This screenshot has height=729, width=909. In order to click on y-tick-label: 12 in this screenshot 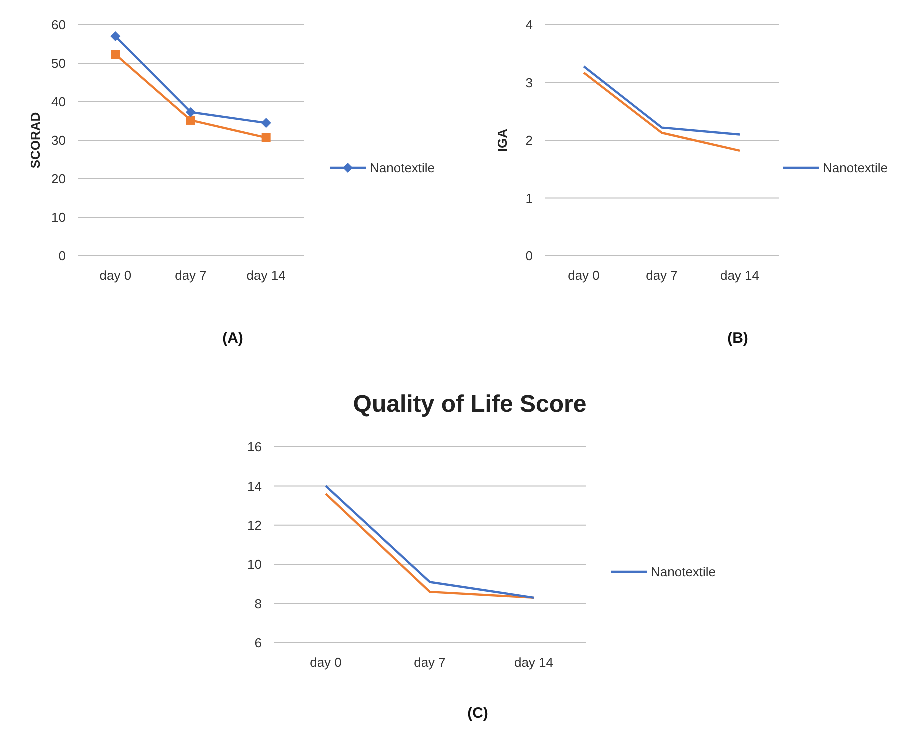, I will do `click(255, 525)`.